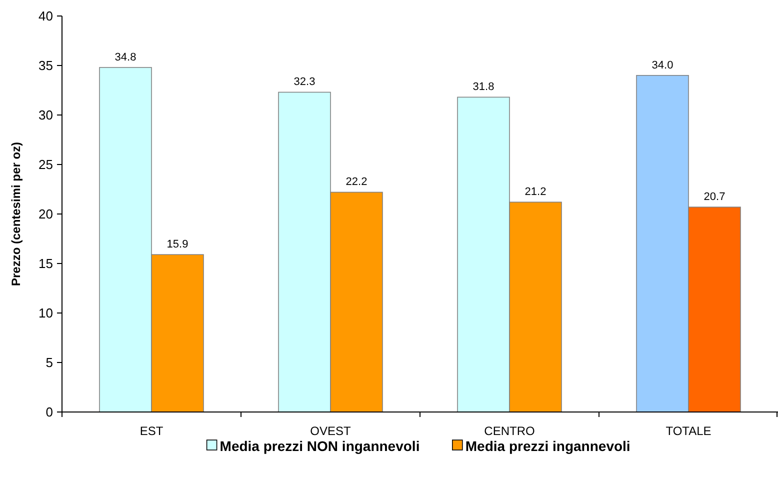 This screenshot has height=484, width=778. I want to click on y-tick-label: 35, so click(45, 66).